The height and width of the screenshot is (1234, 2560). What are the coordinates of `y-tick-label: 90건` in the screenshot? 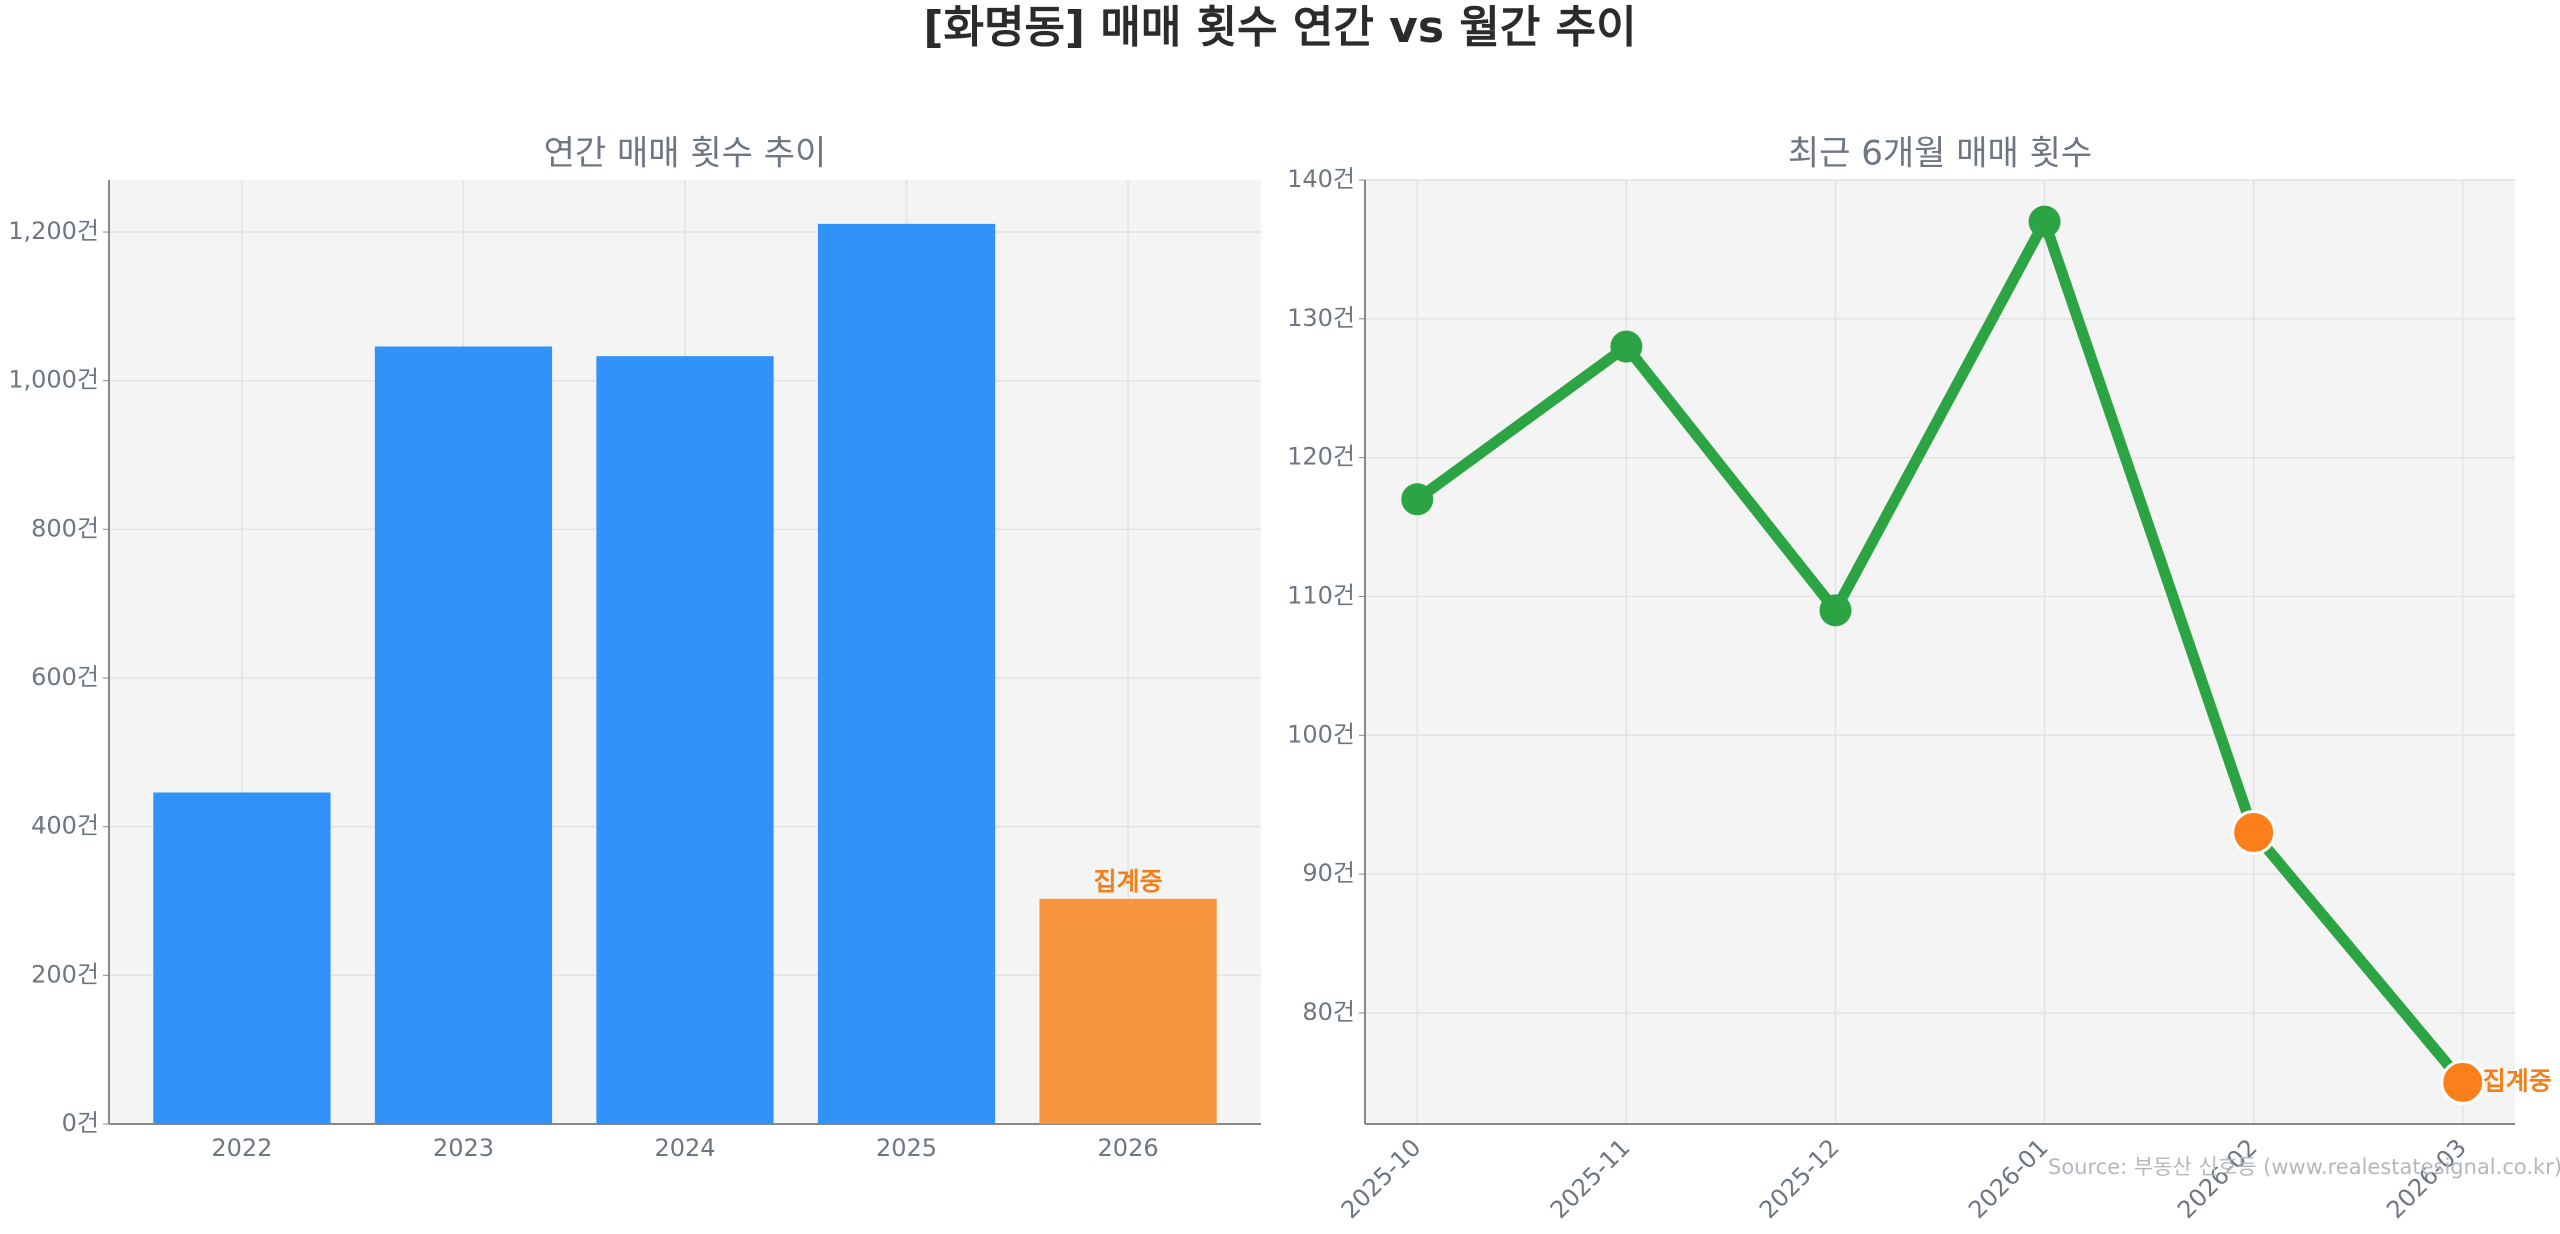 It's located at (1328, 873).